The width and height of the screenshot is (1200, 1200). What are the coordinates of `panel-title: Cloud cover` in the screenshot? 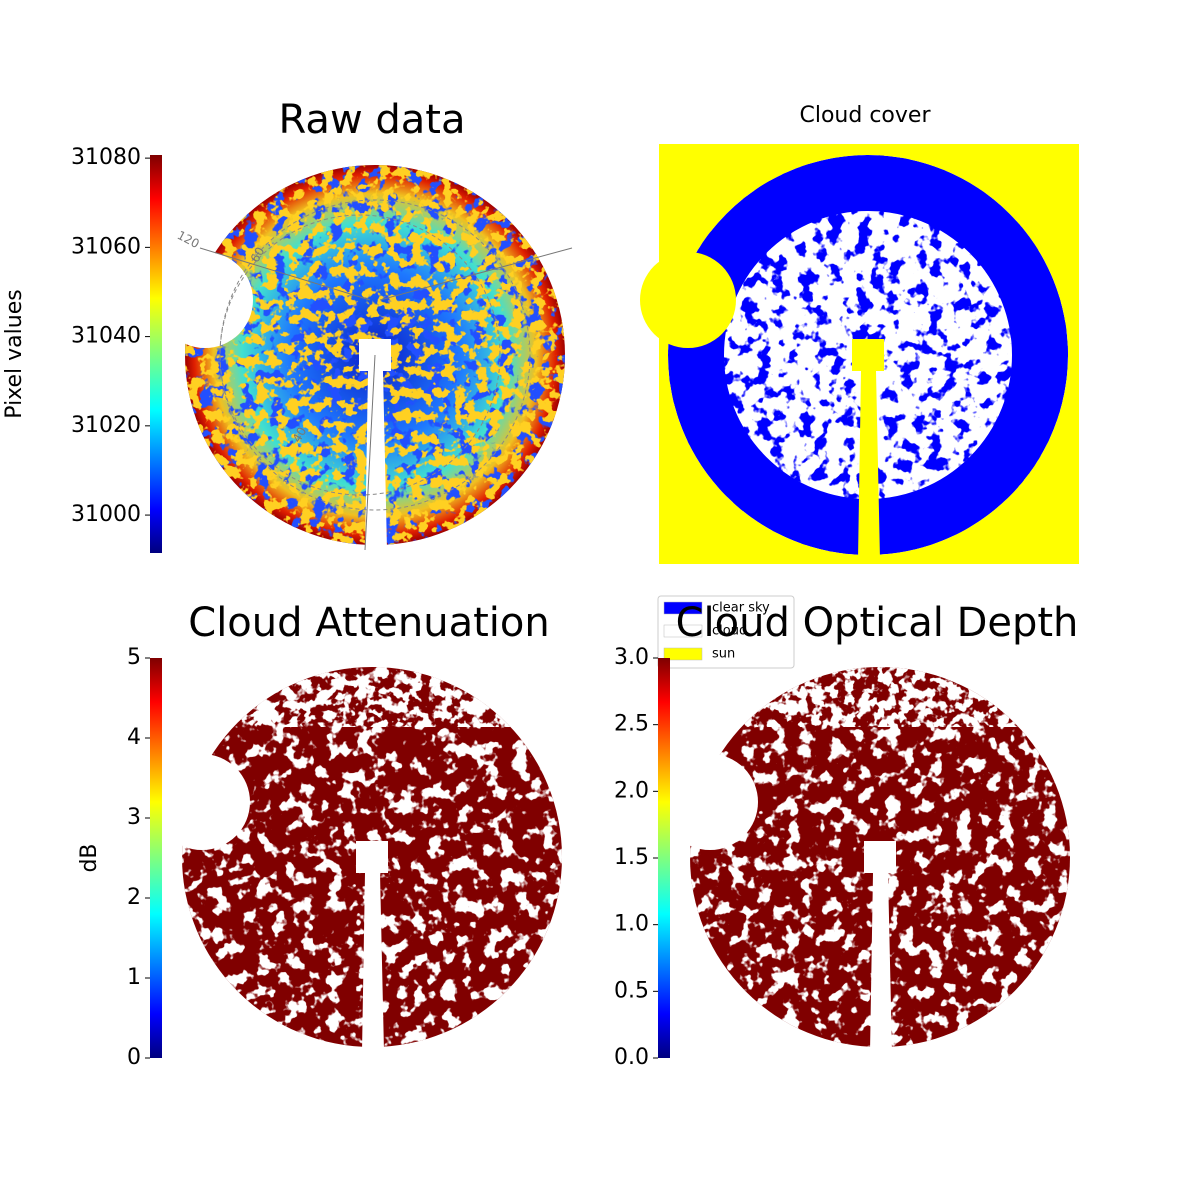 It's located at (866, 115).